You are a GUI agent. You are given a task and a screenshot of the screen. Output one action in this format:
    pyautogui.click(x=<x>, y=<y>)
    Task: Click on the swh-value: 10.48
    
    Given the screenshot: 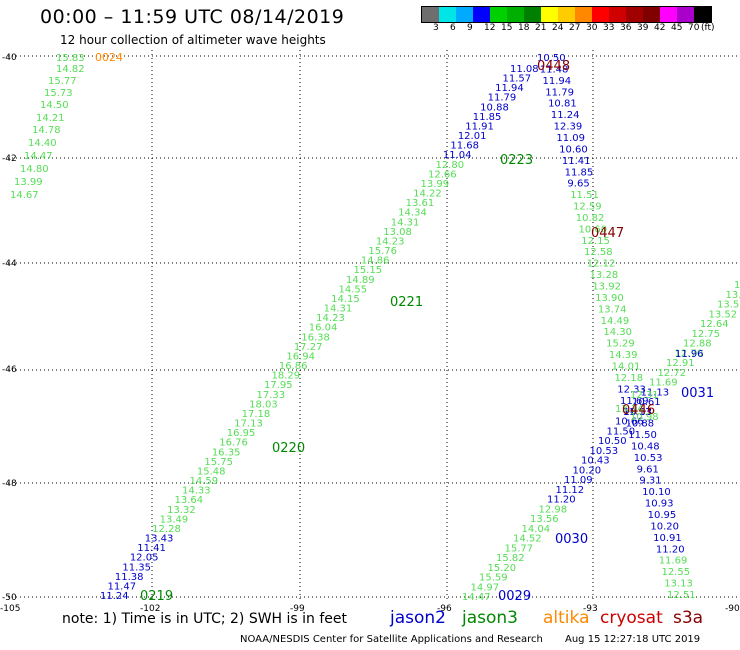 What is the action you would take?
    pyautogui.click(x=645, y=446)
    